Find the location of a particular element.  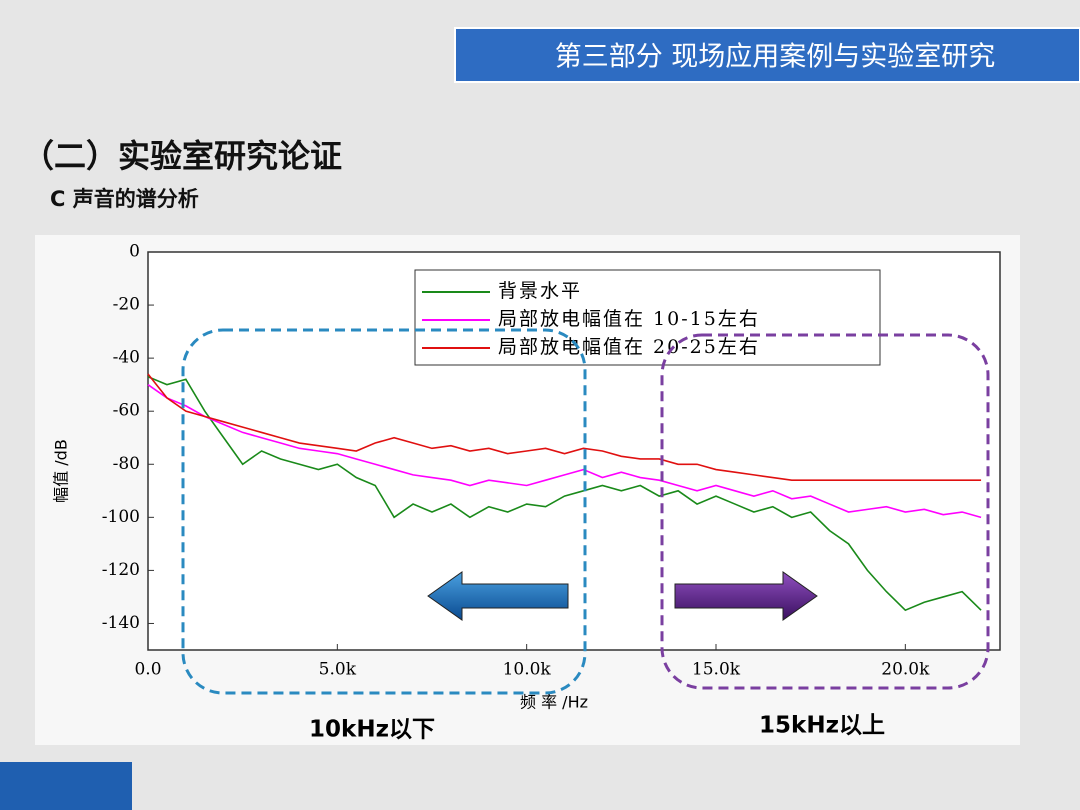

y-tick-label: -60 is located at coordinates (126, 411).